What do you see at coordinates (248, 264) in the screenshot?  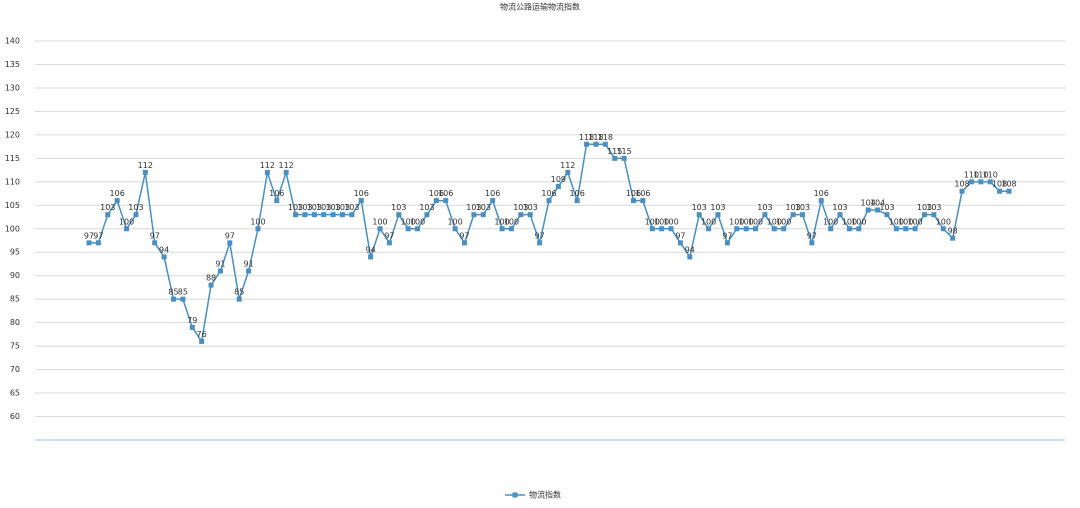 I see `data-label: 91` at bounding box center [248, 264].